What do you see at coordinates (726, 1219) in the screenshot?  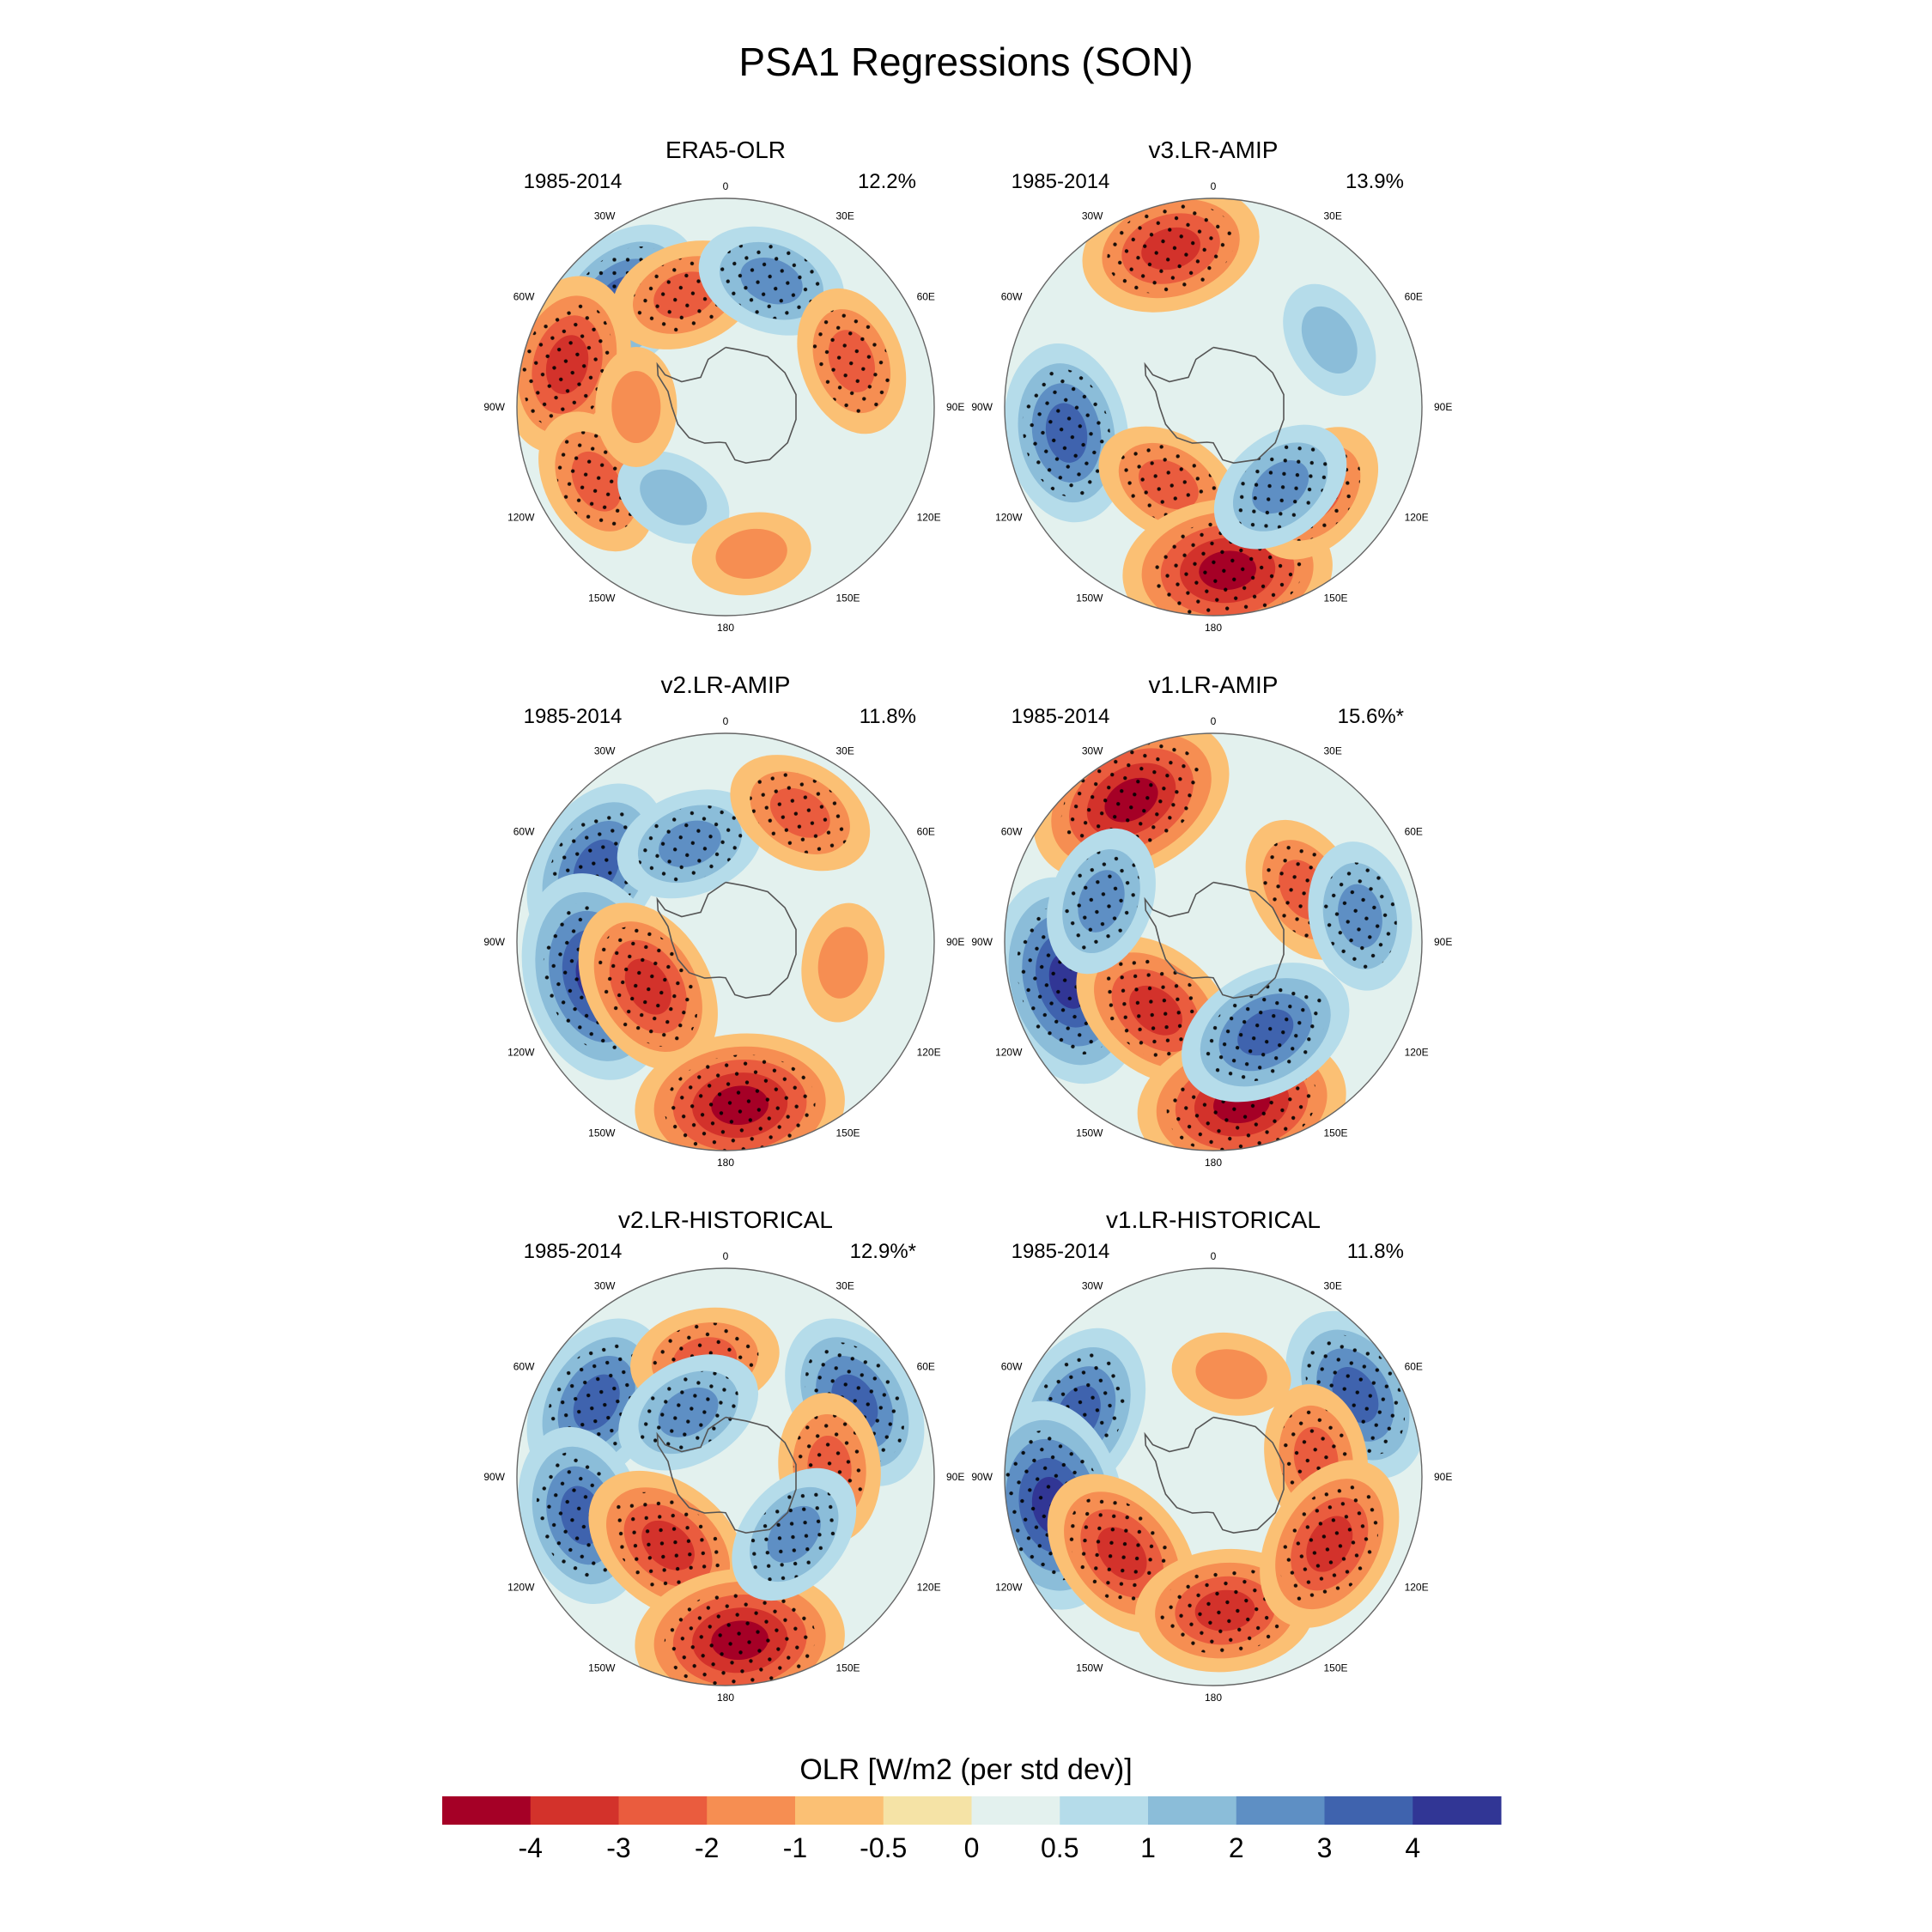 I see `panel-title: v2.LR-HISTORICAL` at bounding box center [726, 1219].